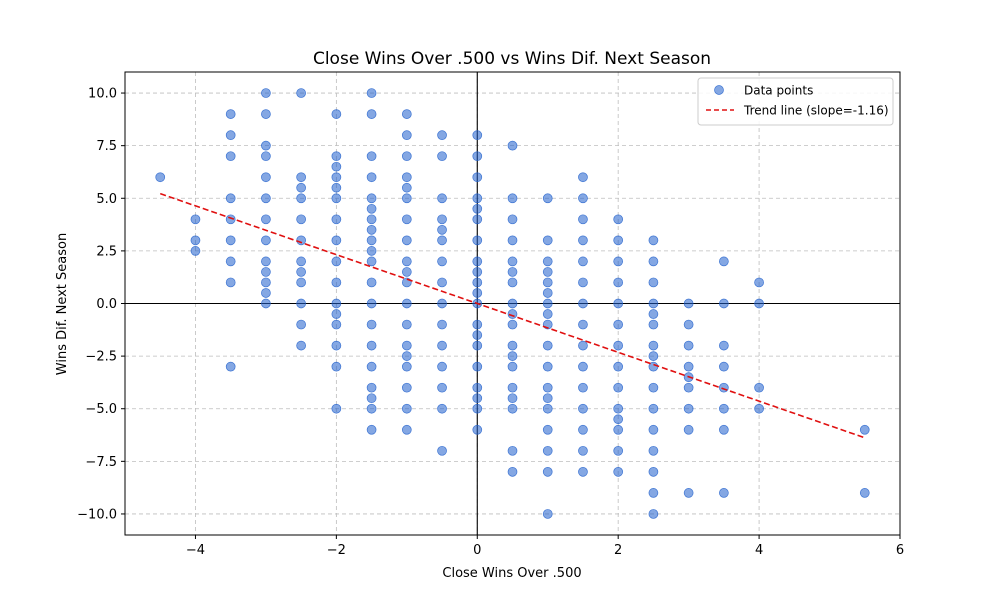 The height and width of the screenshot is (600, 1000). I want to click on y-tick-label: −2.5, so click(101, 357).